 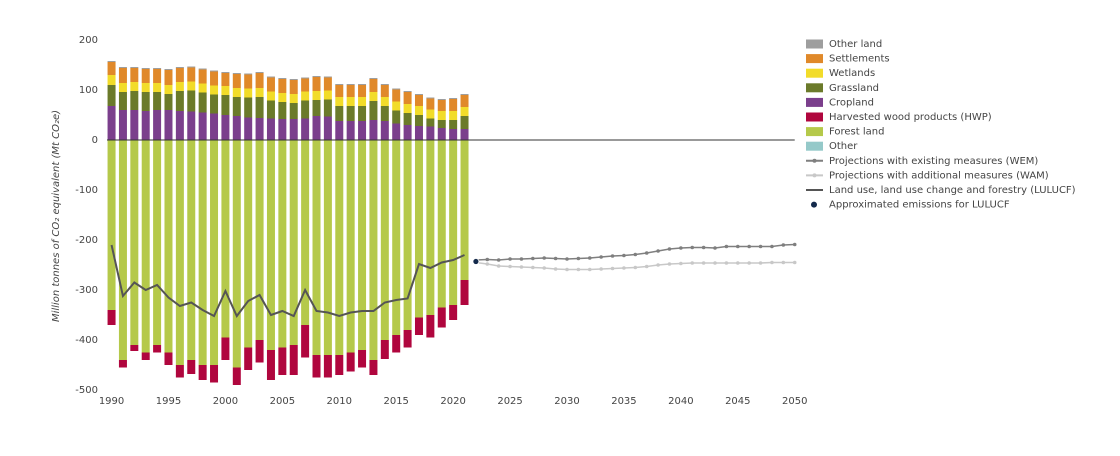 I want to click on legend-label: Other, so click(x=843, y=146).